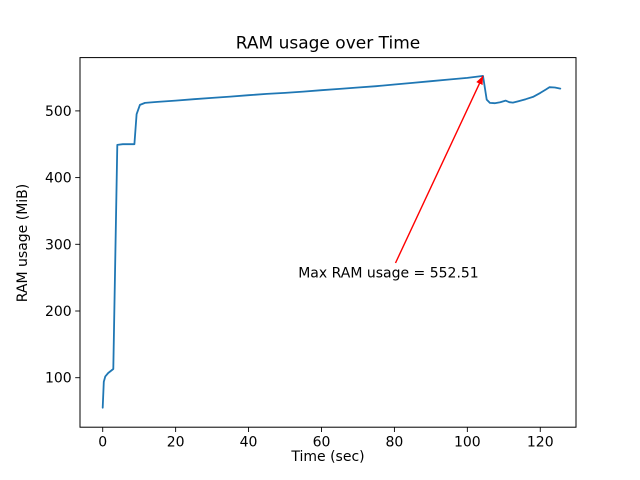  Describe the element at coordinates (58, 112) in the screenshot. I see `y-tick-label: 500` at that location.